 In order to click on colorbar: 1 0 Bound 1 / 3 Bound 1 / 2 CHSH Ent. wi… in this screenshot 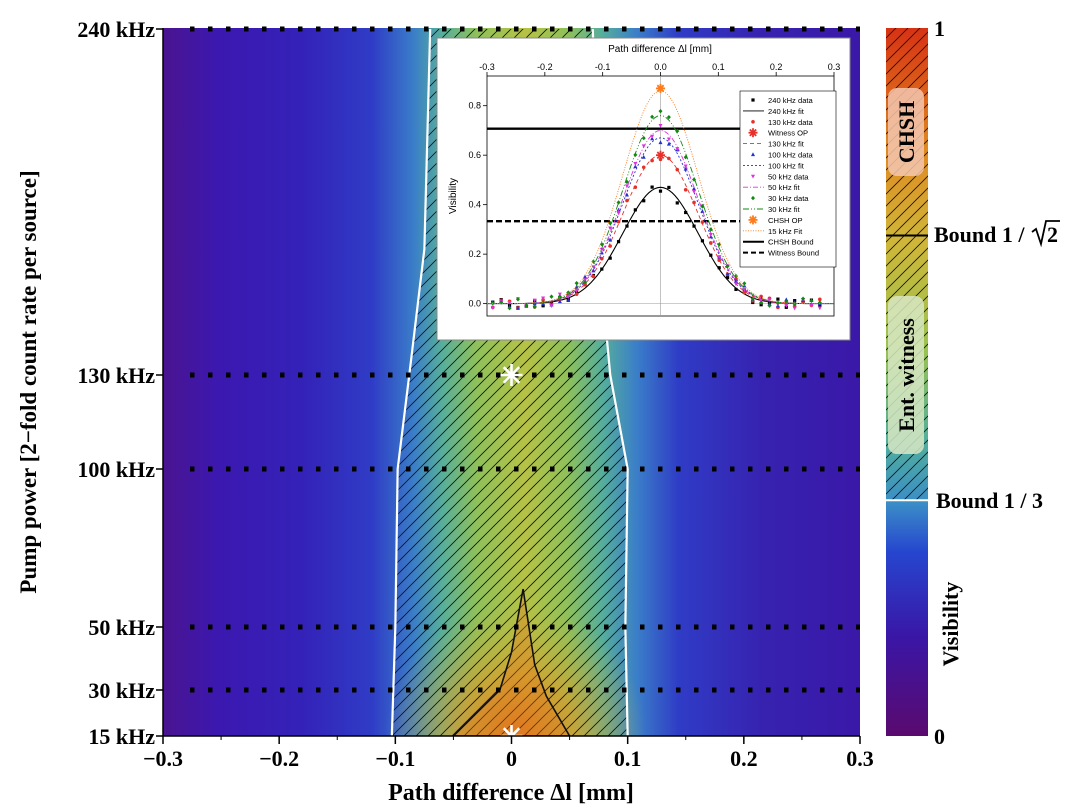, I will do `click(973, 382)`.